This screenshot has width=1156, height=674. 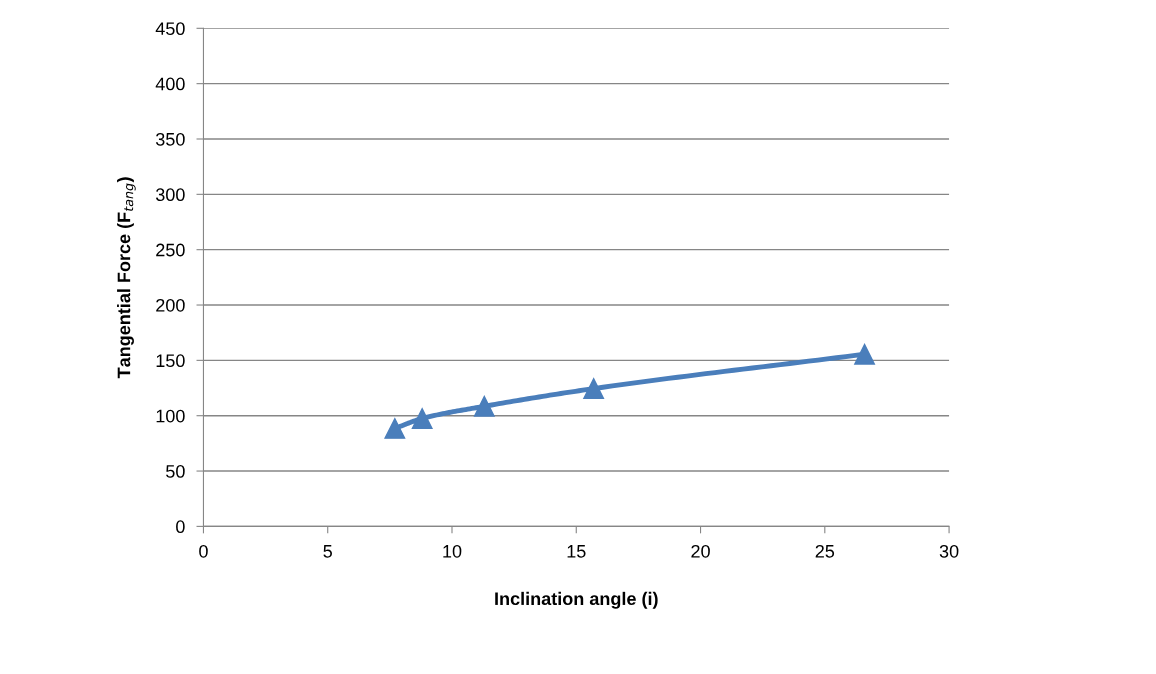 What do you see at coordinates (170, 361) in the screenshot?
I see `y-tick-label: 150` at bounding box center [170, 361].